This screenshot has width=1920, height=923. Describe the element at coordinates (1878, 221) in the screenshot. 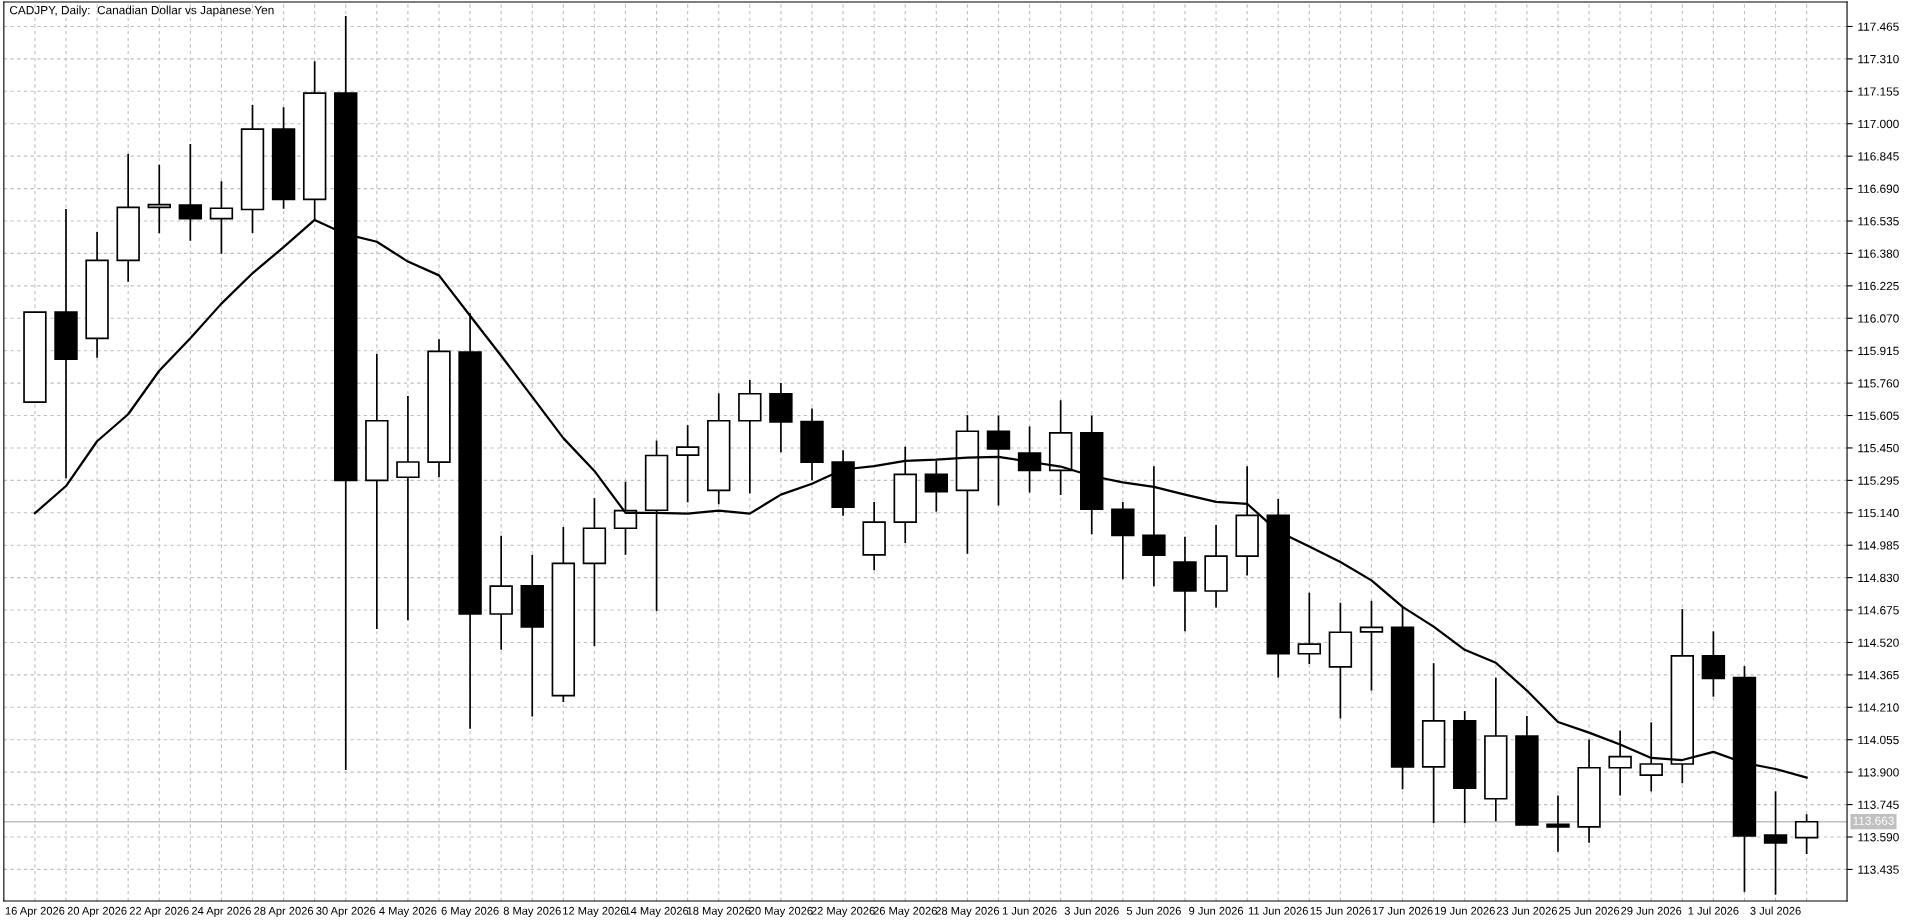

I see `y-tick-label: 116.535` at that location.